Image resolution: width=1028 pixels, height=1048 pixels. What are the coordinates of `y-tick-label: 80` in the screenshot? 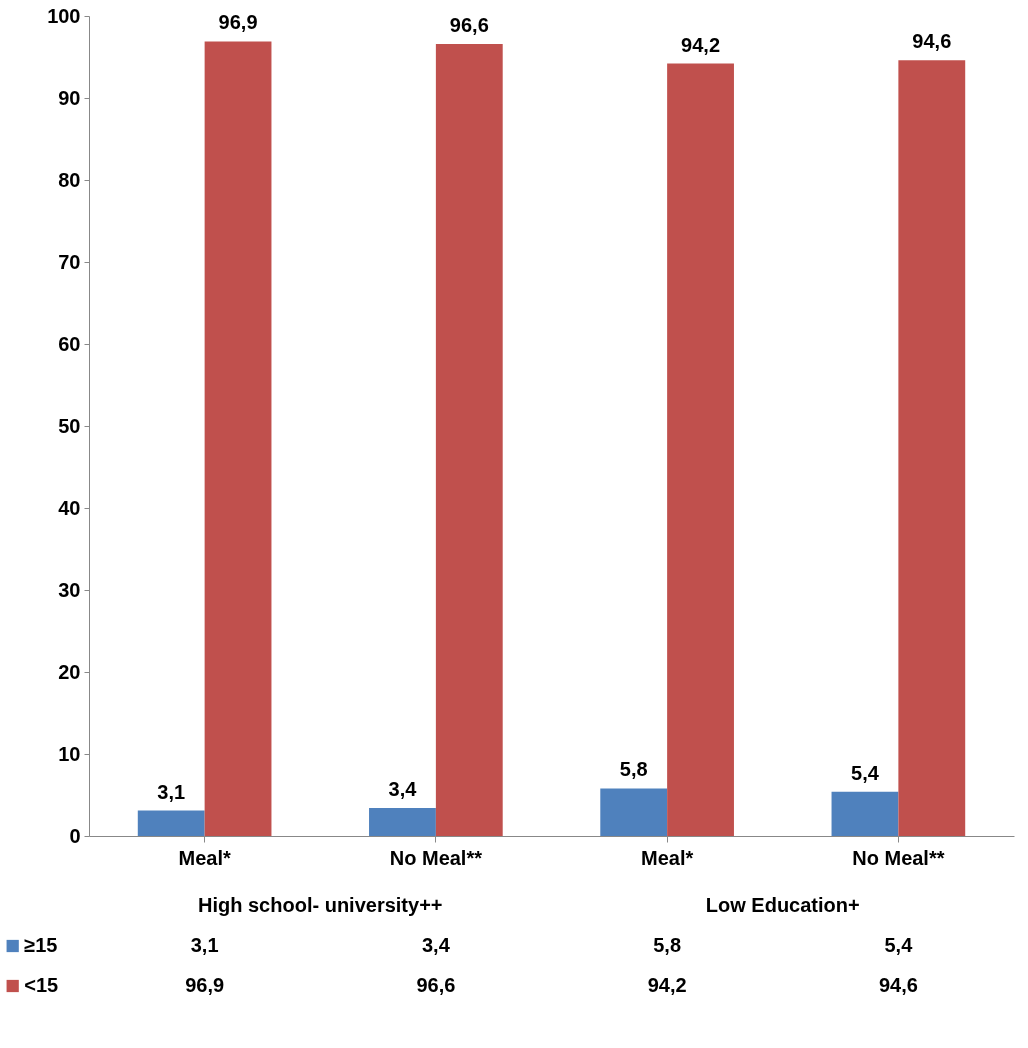 It's located at (69, 179).